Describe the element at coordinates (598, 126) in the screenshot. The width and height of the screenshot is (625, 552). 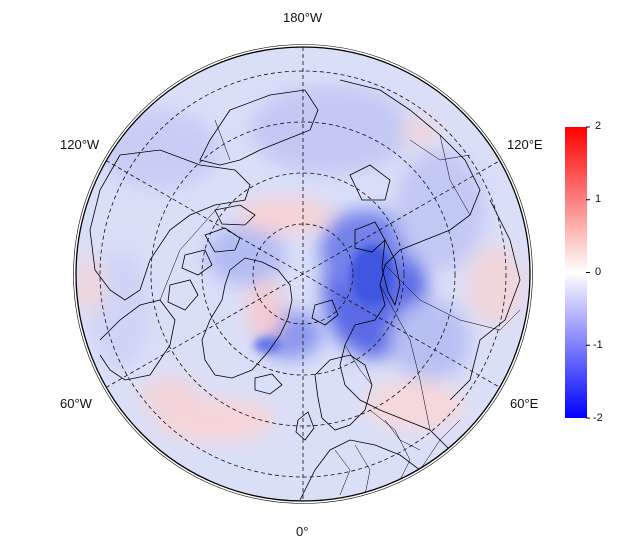
I see `colorbar-tick-label: 2` at that location.